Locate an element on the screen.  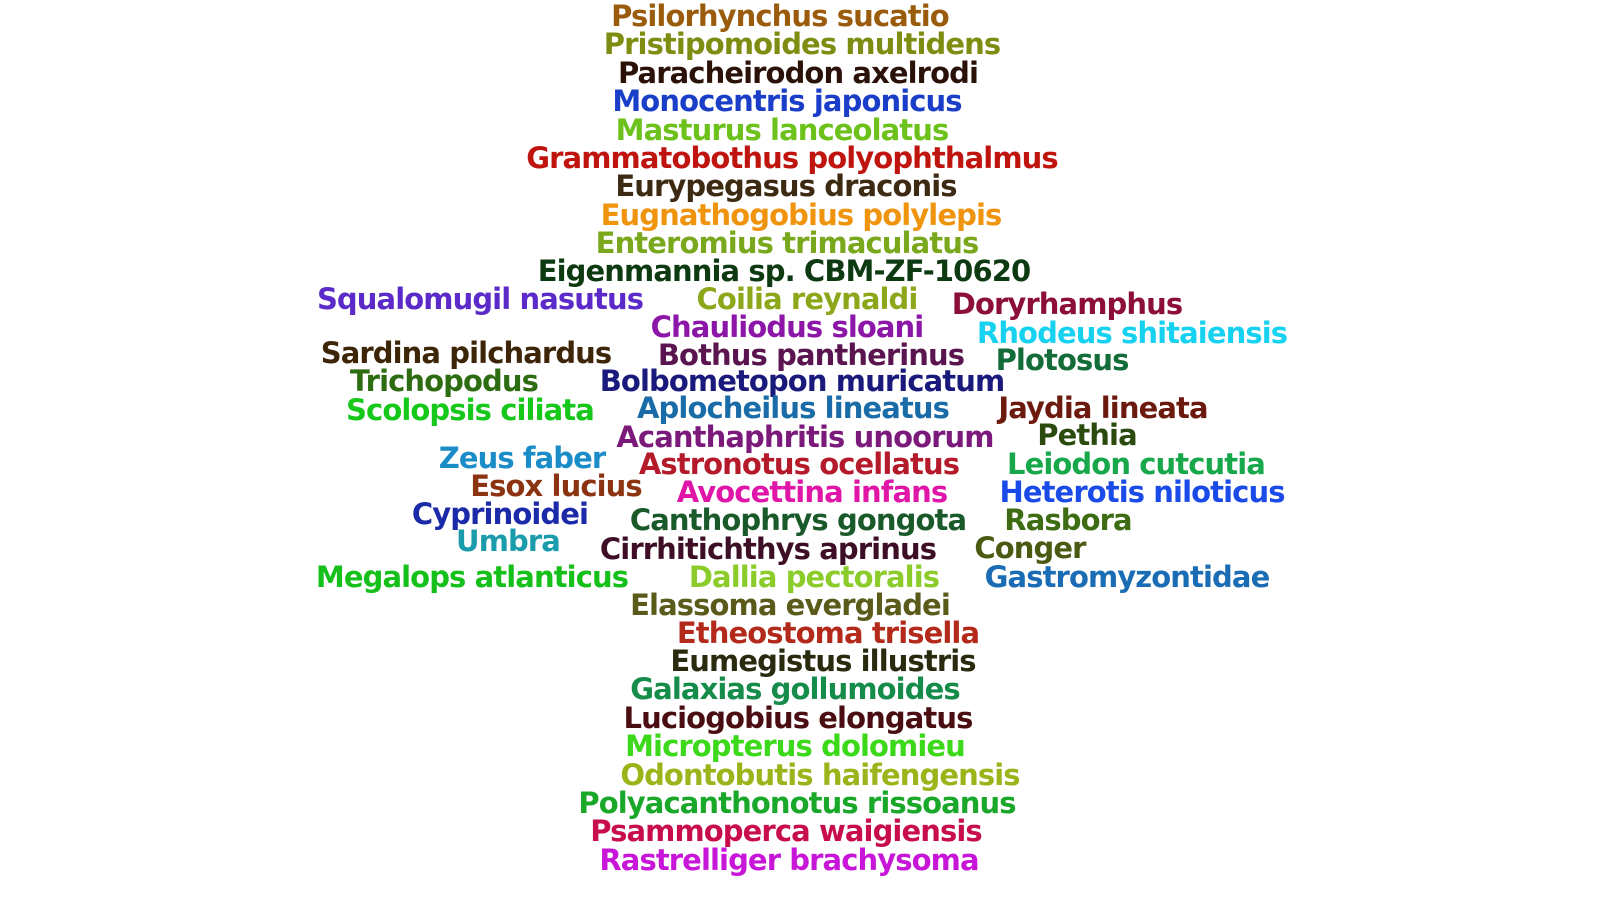
word-pethia: Pethia is located at coordinates (1087, 435).